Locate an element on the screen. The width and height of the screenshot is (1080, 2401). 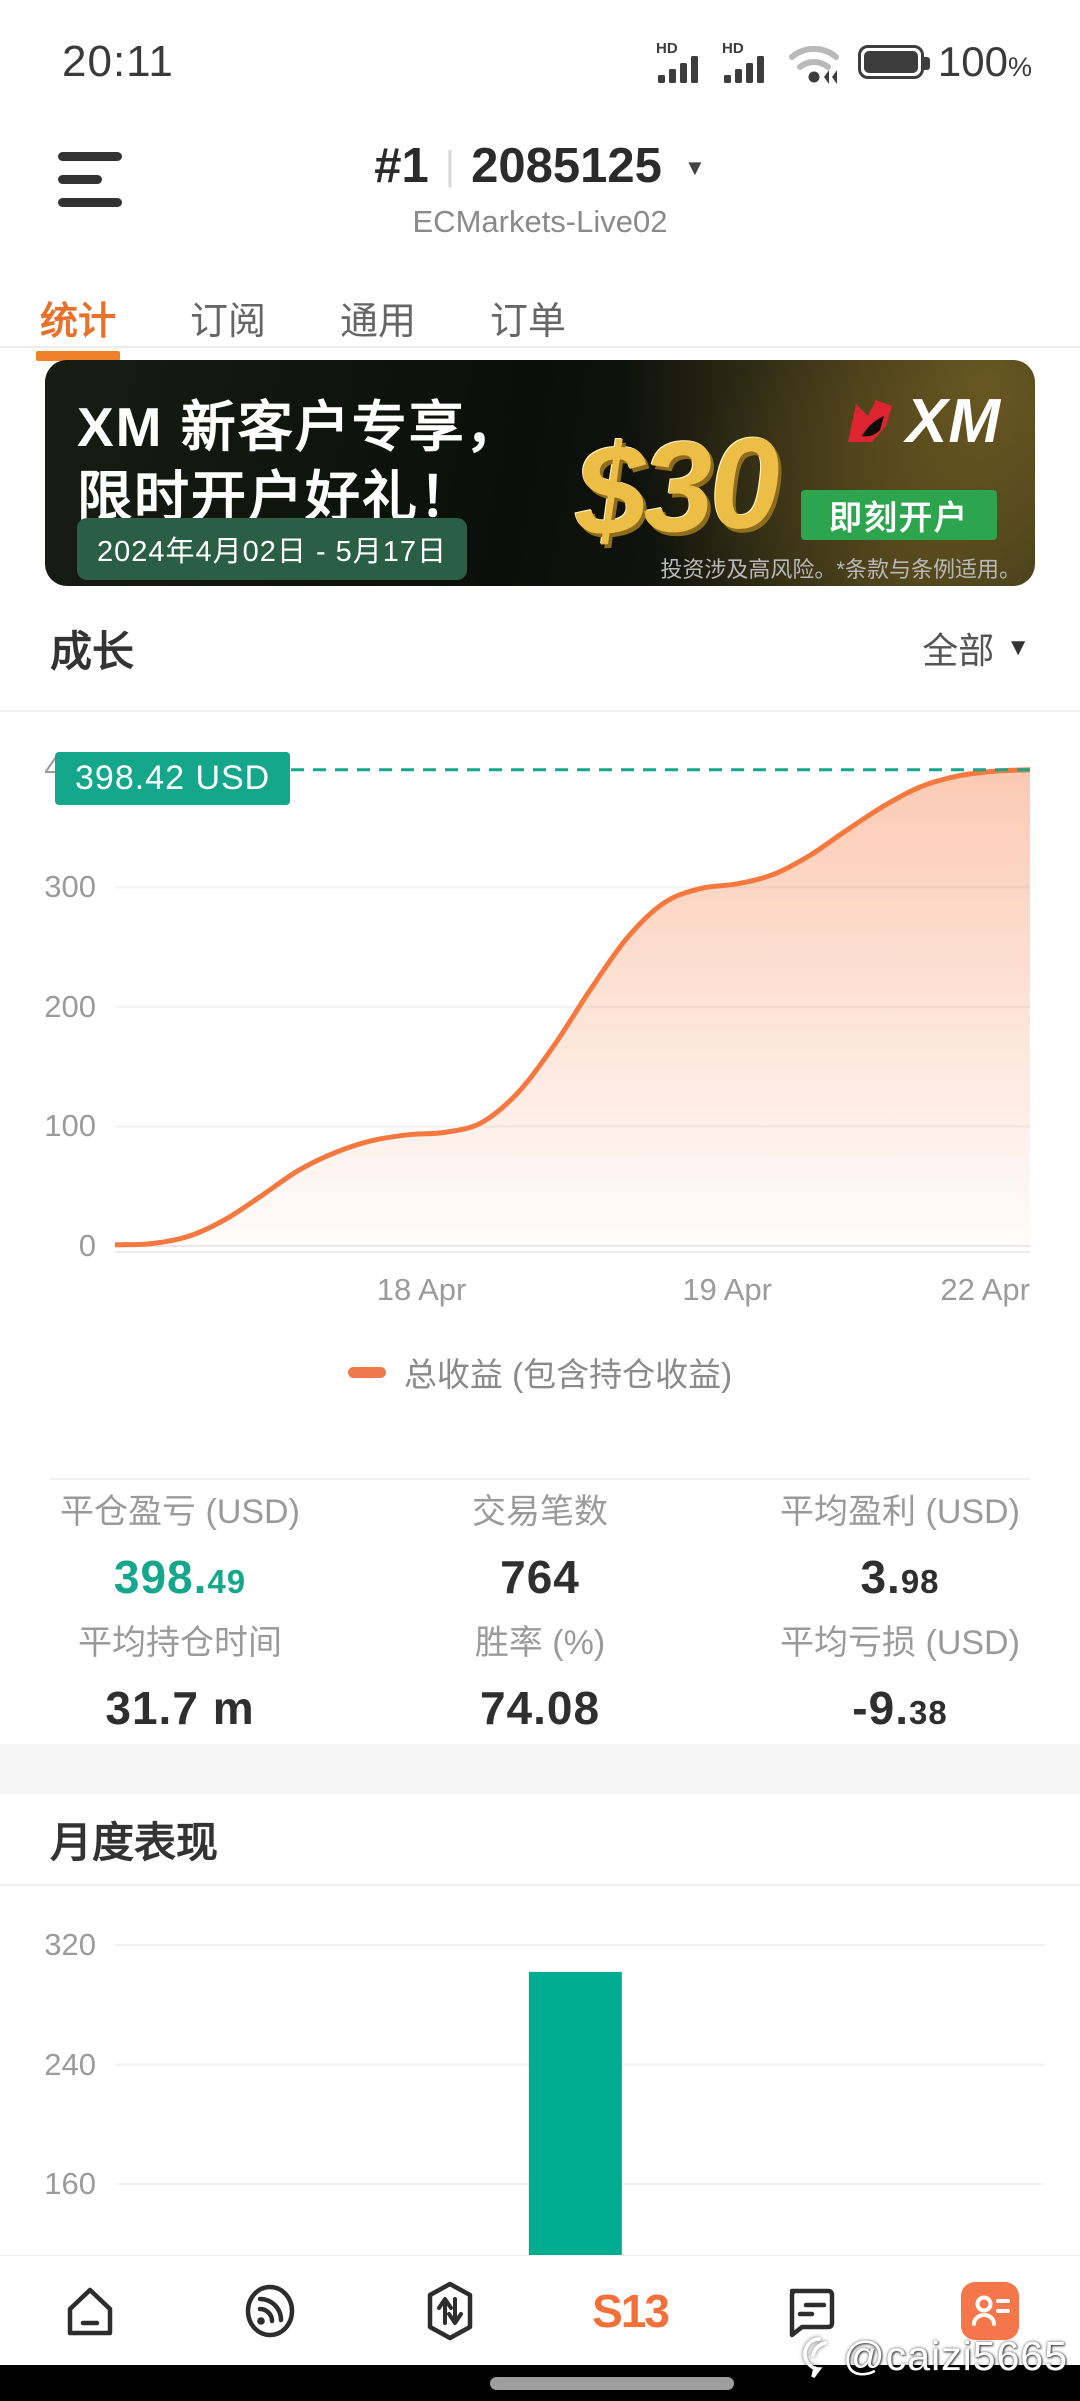
xm-wordmark: XM is located at coordinates (953, 421).